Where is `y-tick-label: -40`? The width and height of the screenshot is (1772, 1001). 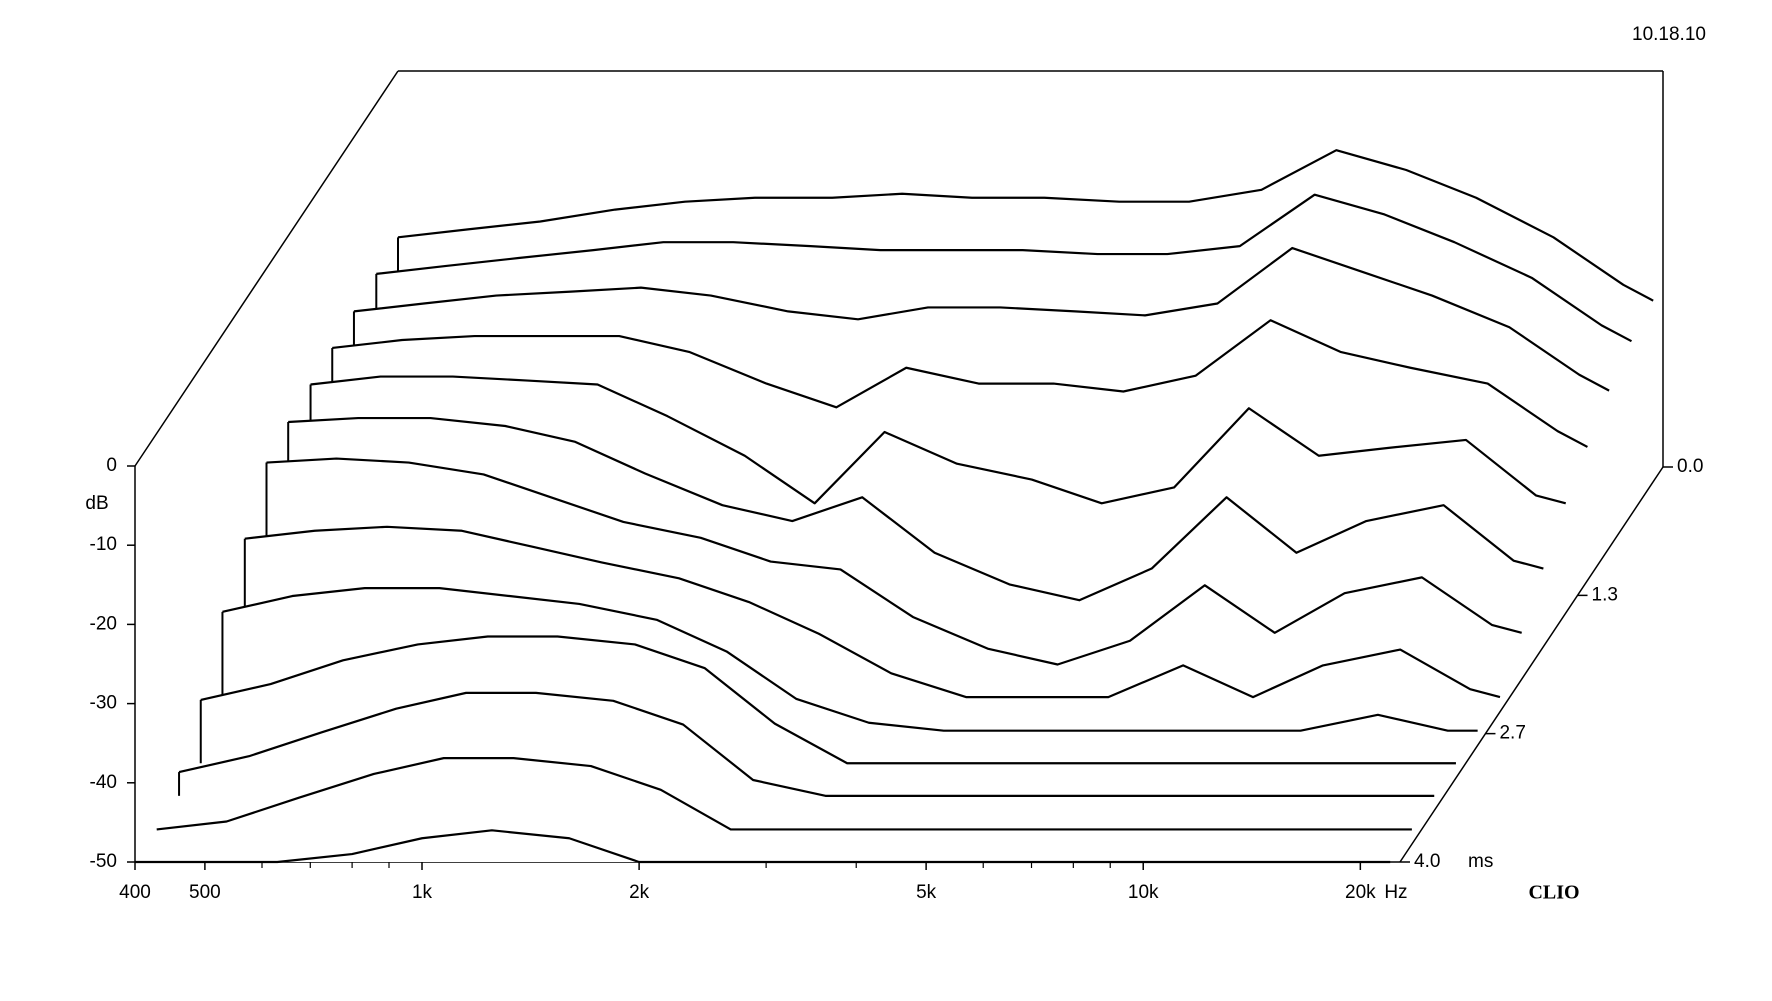 y-tick-label: -40 is located at coordinates (103, 782).